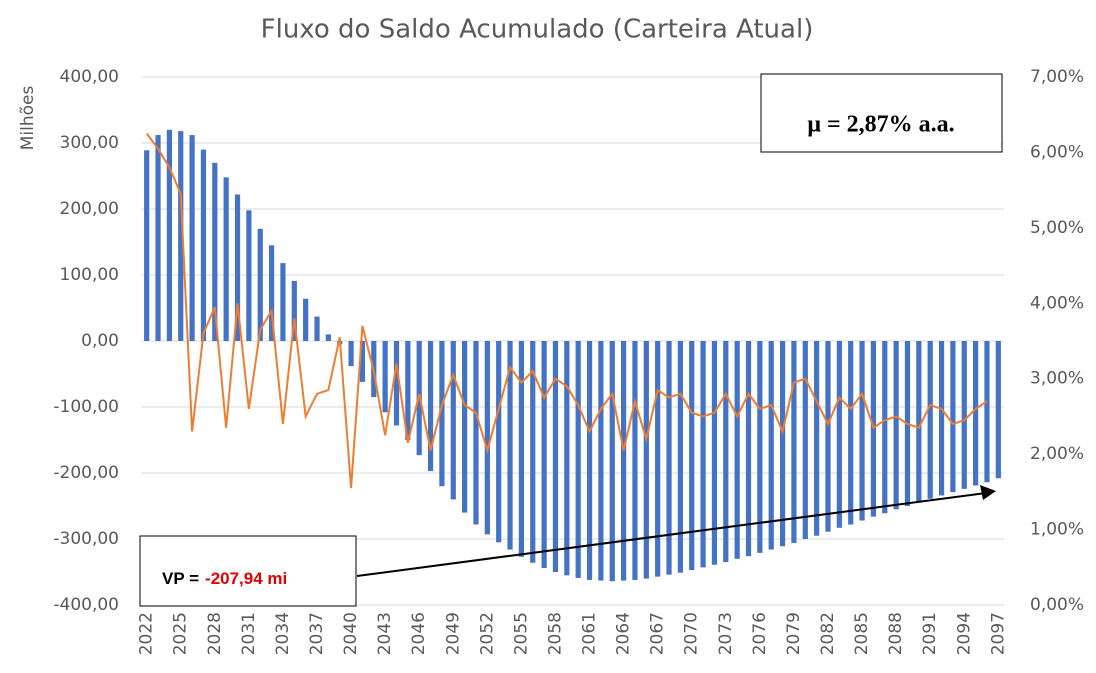 This screenshot has width=1096, height=673. What do you see at coordinates (147, 633) in the screenshot?
I see `x-tick-label: 2022` at bounding box center [147, 633].